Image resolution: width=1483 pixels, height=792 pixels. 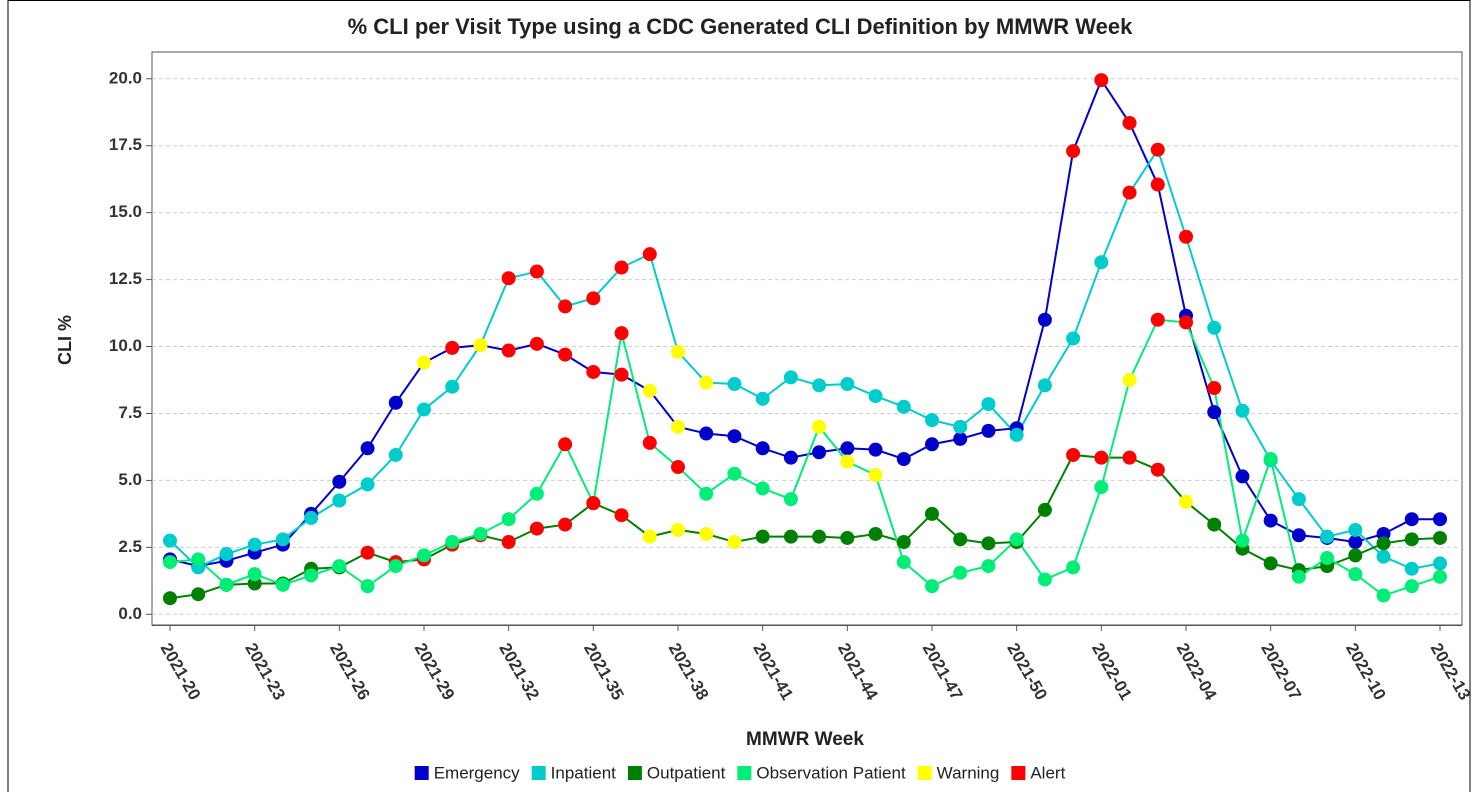 I want to click on y-tick-label: 10.0, so click(x=125, y=345).